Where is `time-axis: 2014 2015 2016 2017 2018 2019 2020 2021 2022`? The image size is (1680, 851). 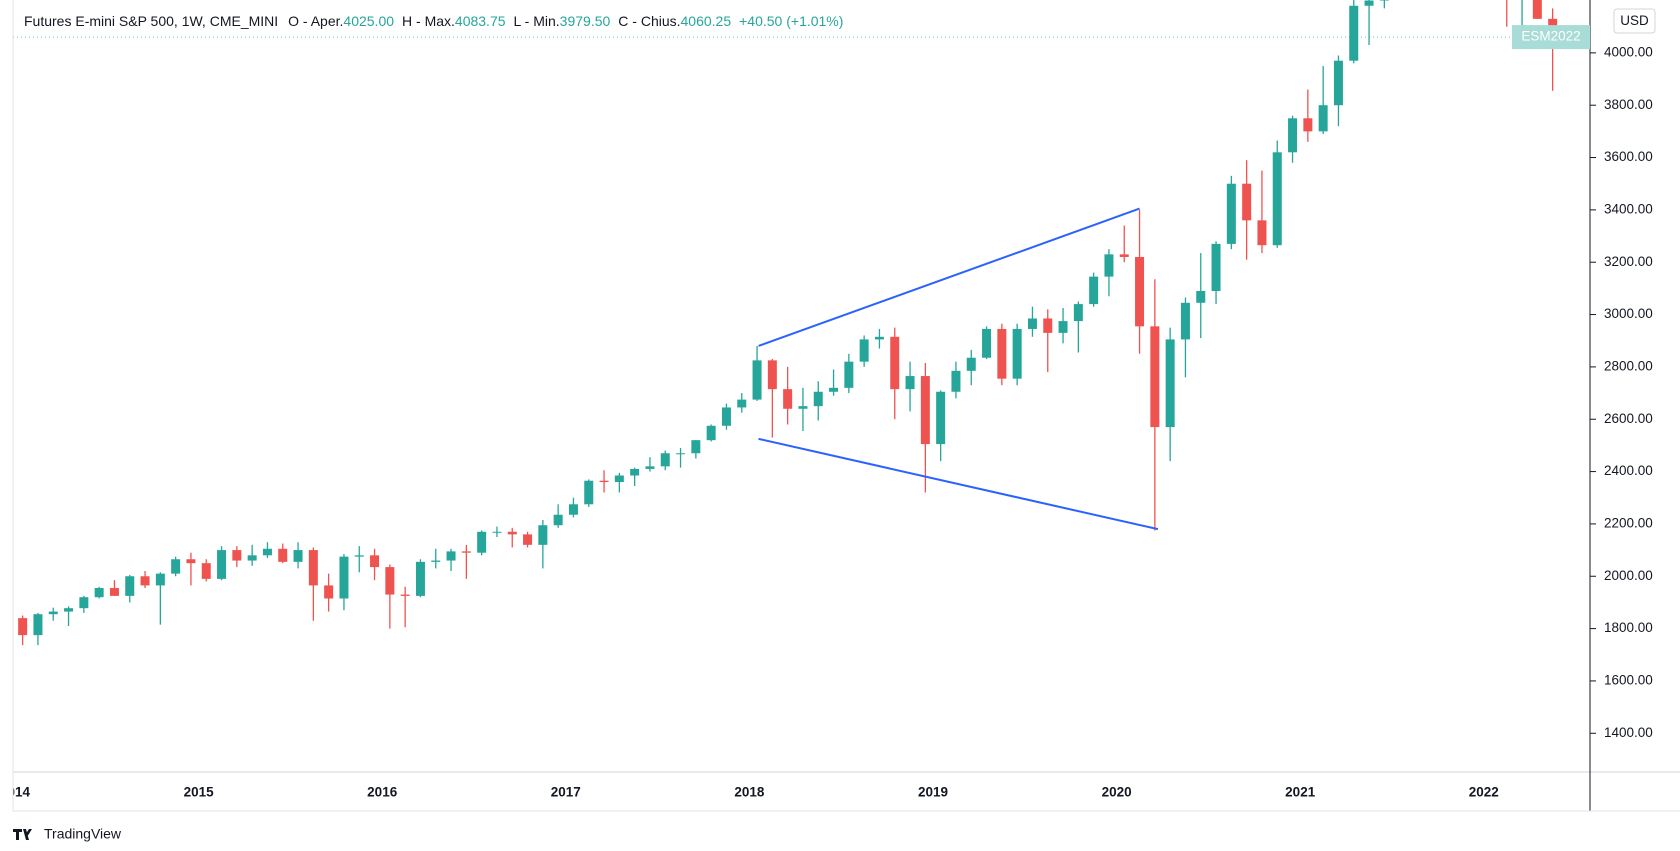
time-axis: 2014 2015 2016 2017 2018 2019 2020 2021 2022 is located at coordinates (756, 792).